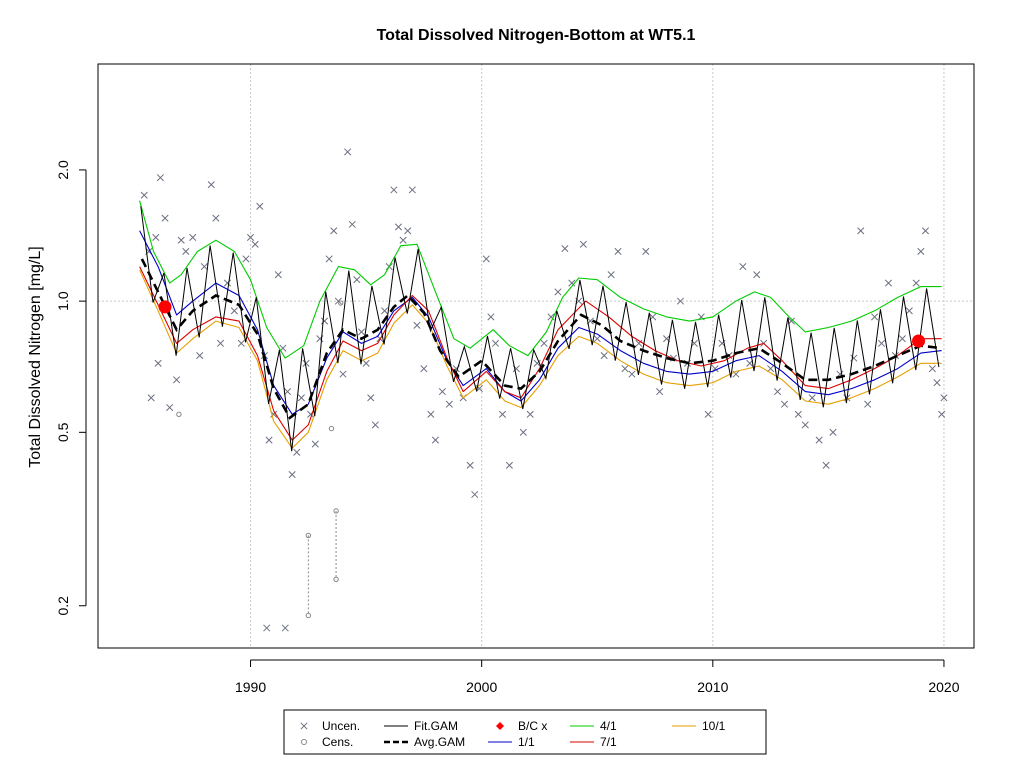  What do you see at coordinates (421, 726) in the screenshot?
I see `legend-item: Fit.GAM` at bounding box center [421, 726].